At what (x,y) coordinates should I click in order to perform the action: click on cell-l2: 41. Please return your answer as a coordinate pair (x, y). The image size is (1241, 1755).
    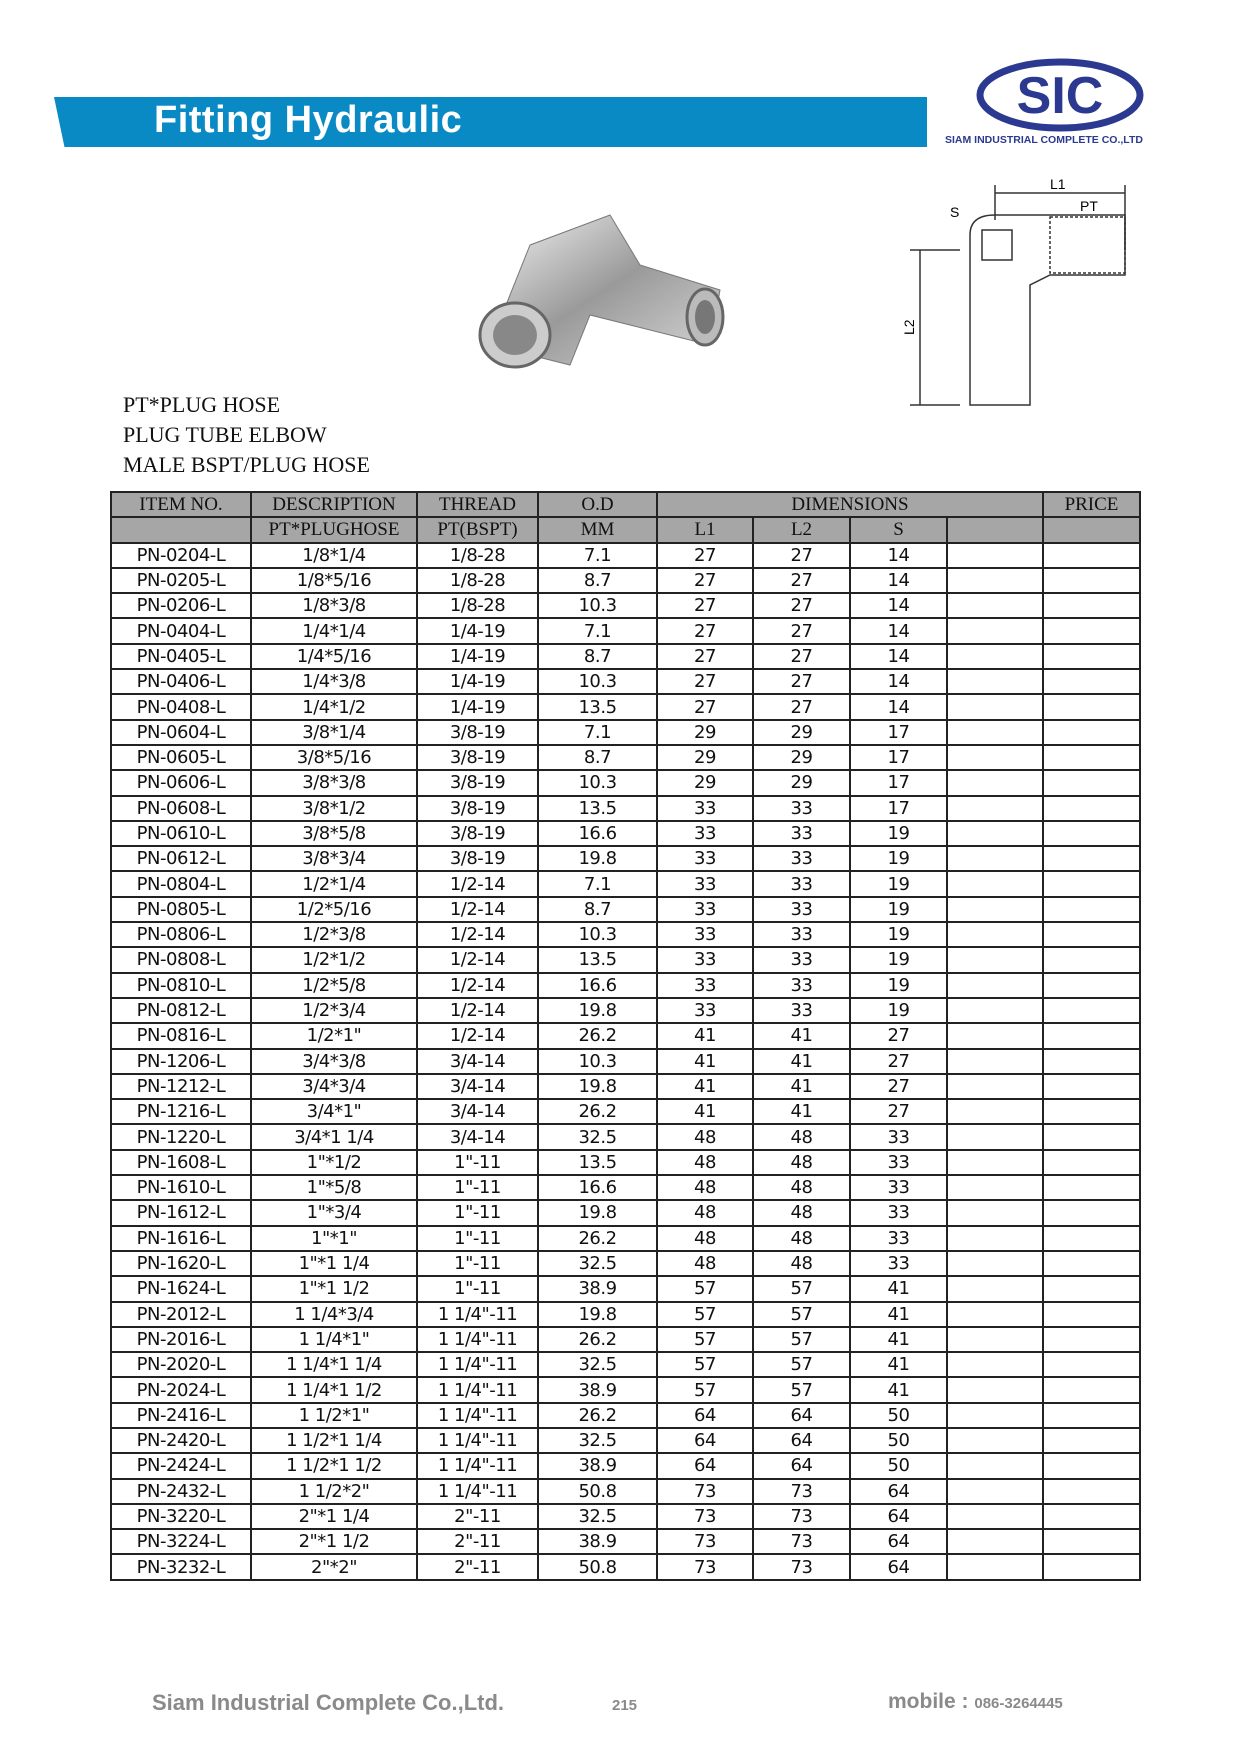
    Looking at the image, I should click on (801, 1036).